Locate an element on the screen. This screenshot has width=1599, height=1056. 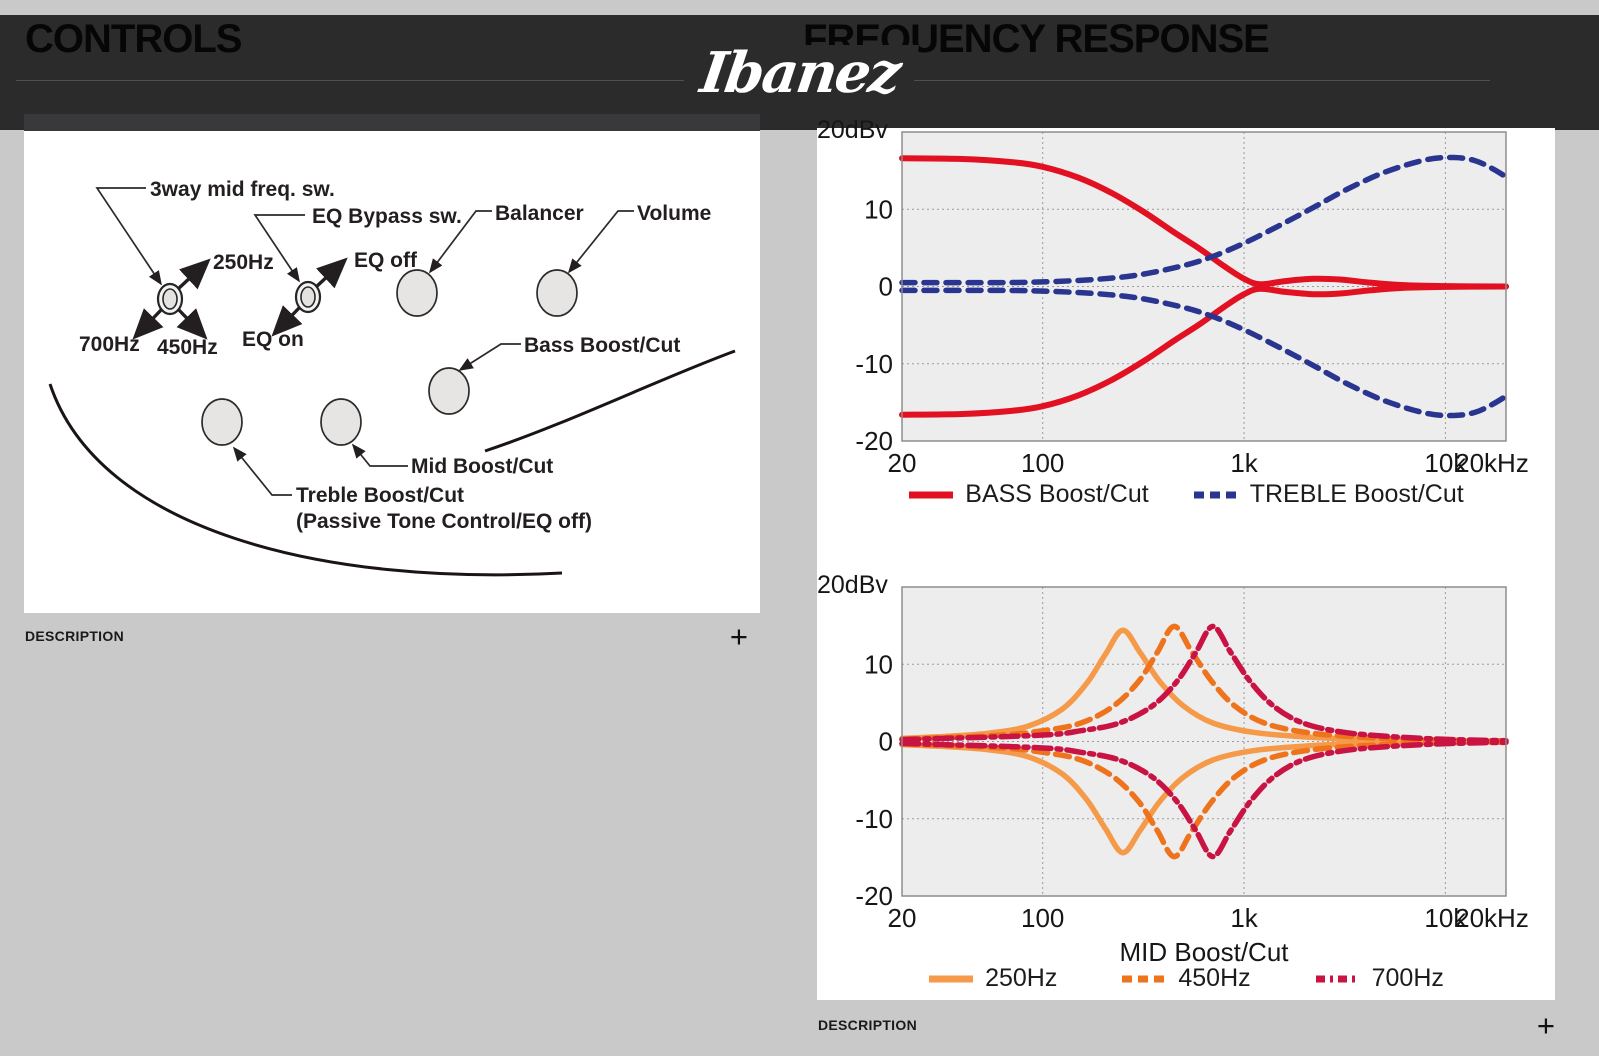
ibanez-logo: Ibanez is located at coordinates (799, 73).